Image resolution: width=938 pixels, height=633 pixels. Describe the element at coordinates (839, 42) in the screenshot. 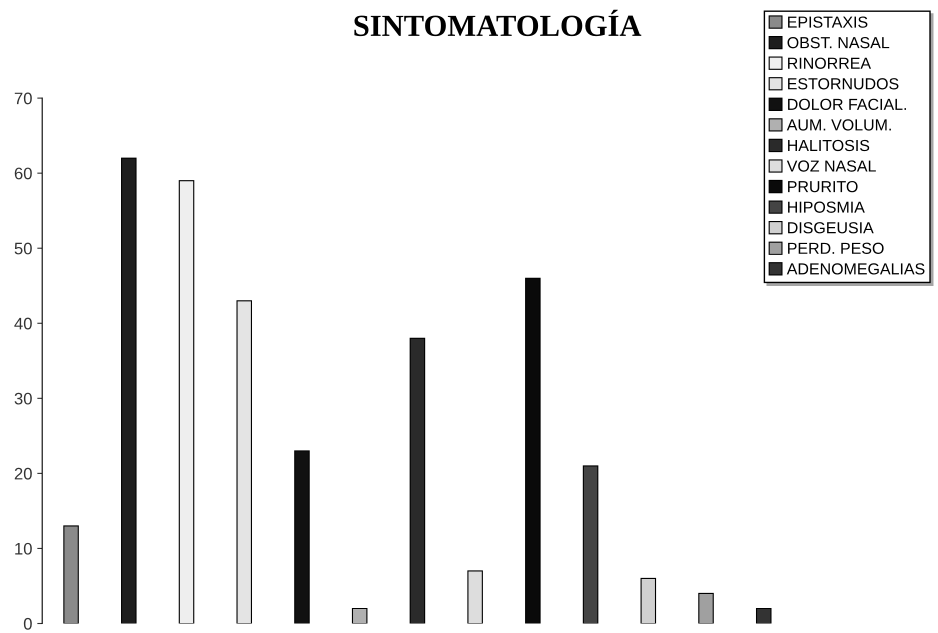

I see `legend-label: OBST. NASAL` at that location.